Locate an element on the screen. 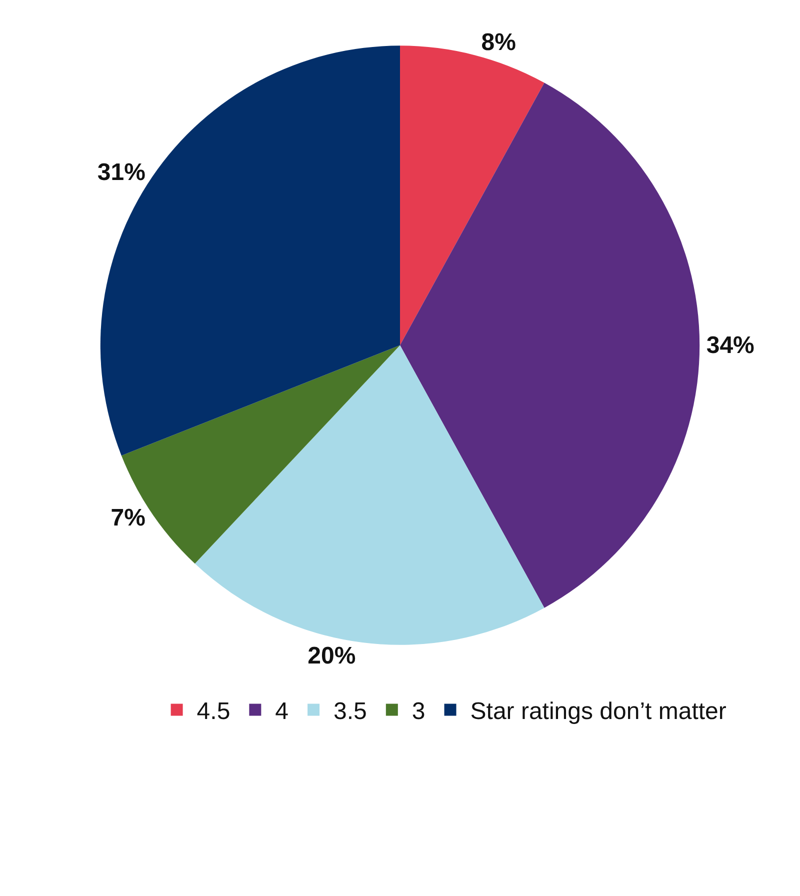 This screenshot has height=896, width=800. pie-slice is located at coordinates (369, 495).